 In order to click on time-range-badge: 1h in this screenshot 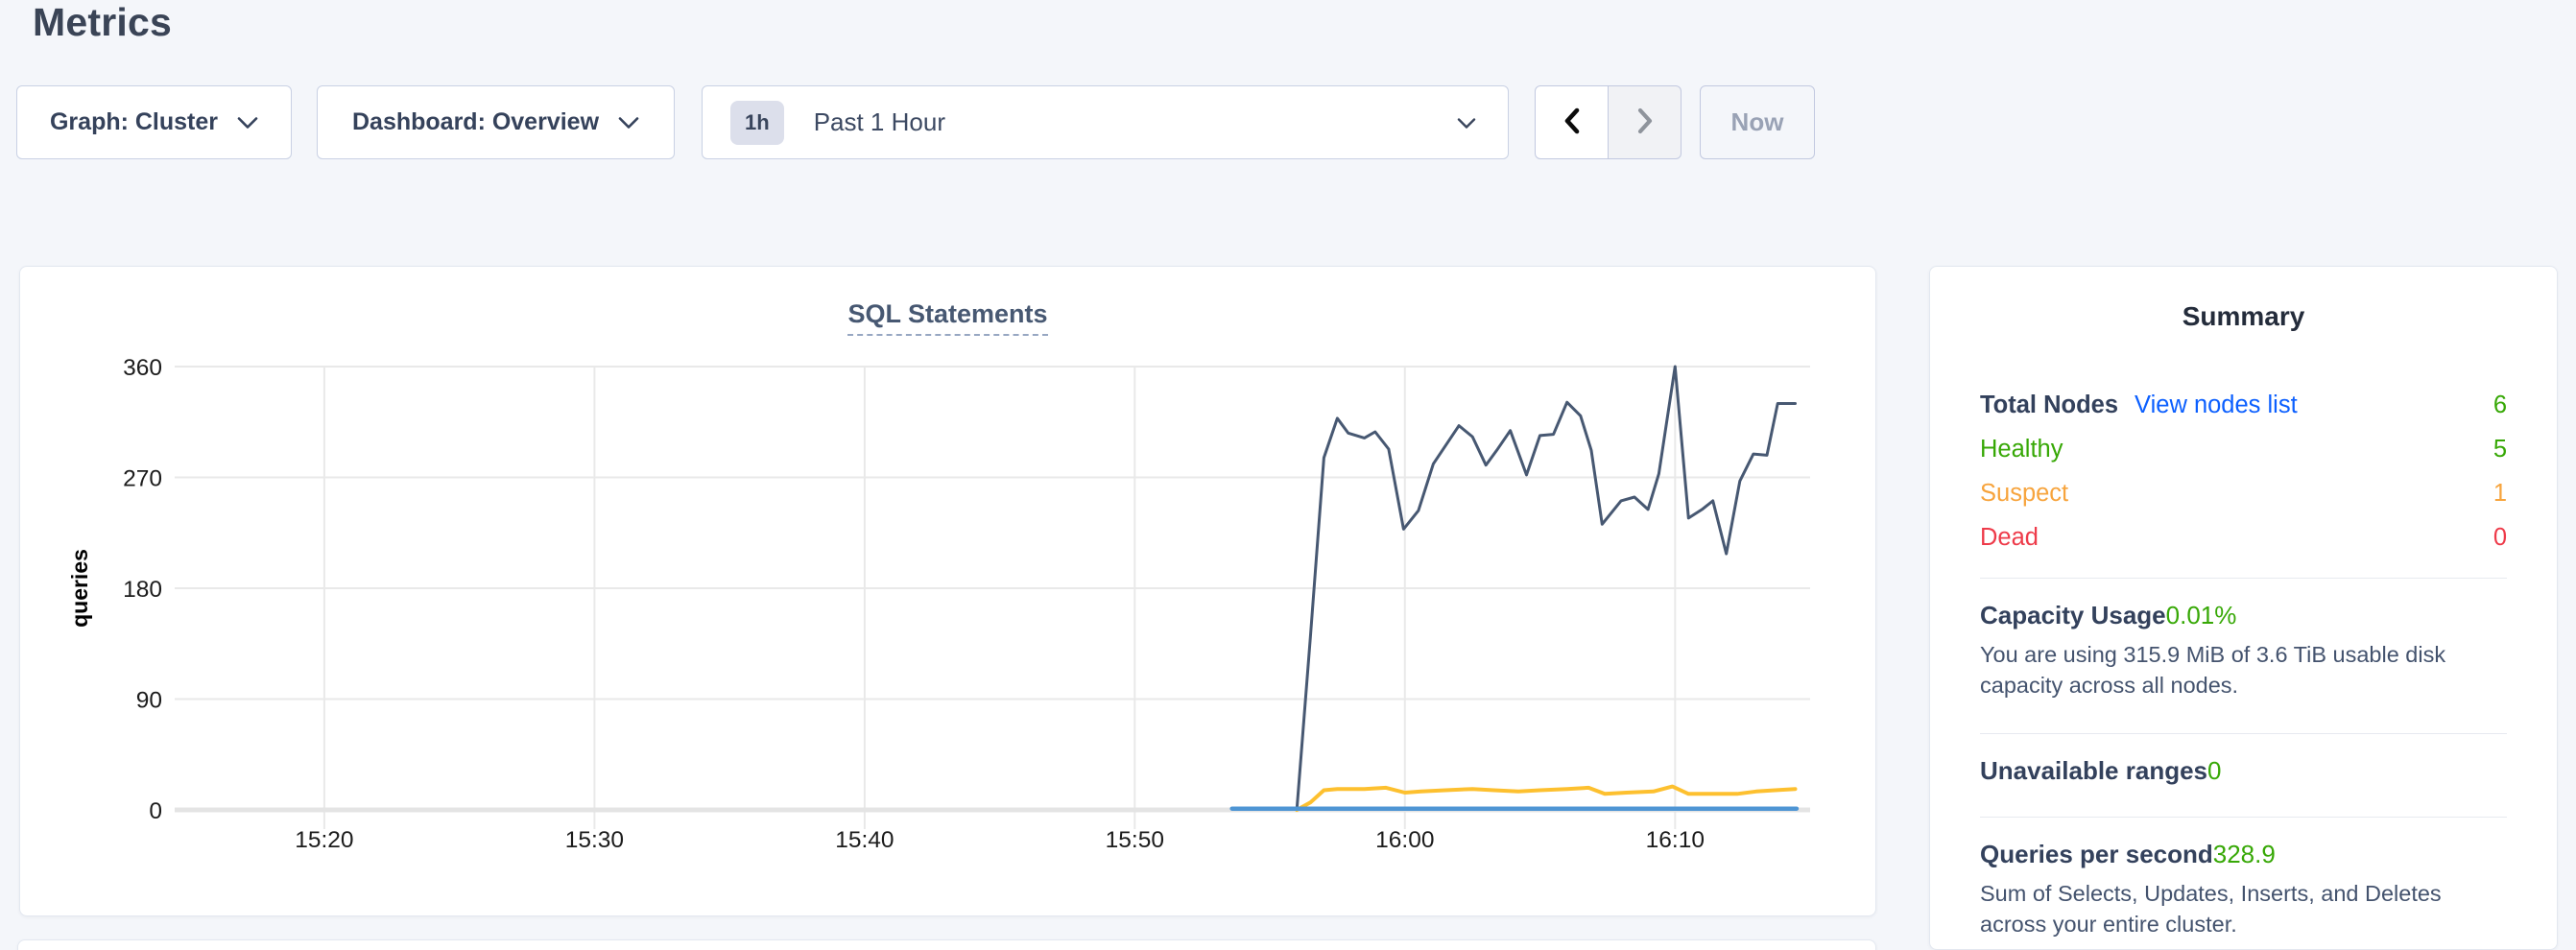, I will do `click(757, 122)`.